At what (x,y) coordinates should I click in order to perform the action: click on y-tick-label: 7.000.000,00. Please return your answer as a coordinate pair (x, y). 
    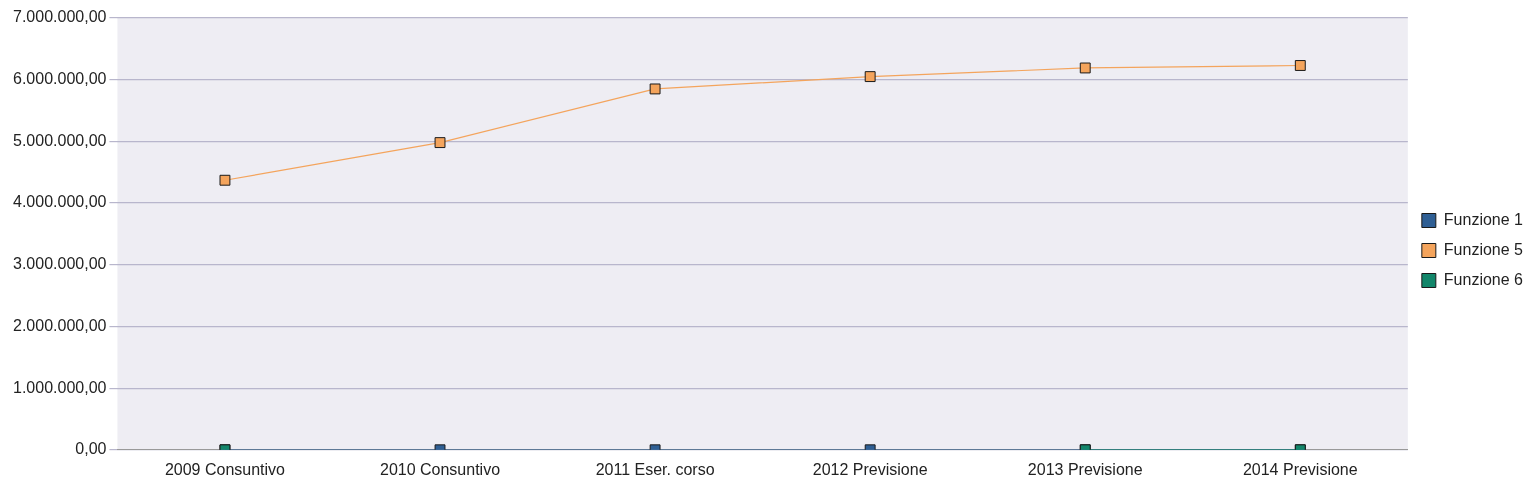
    Looking at the image, I should click on (60, 17).